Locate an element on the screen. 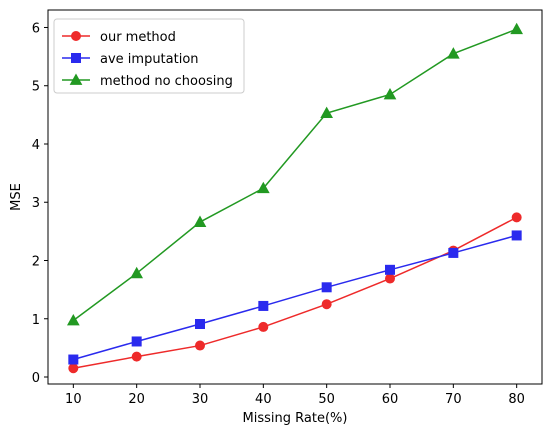 Image resolution: width=550 pixels, height=432 pixels. y-tick-label: 6 is located at coordinates (36, 28).